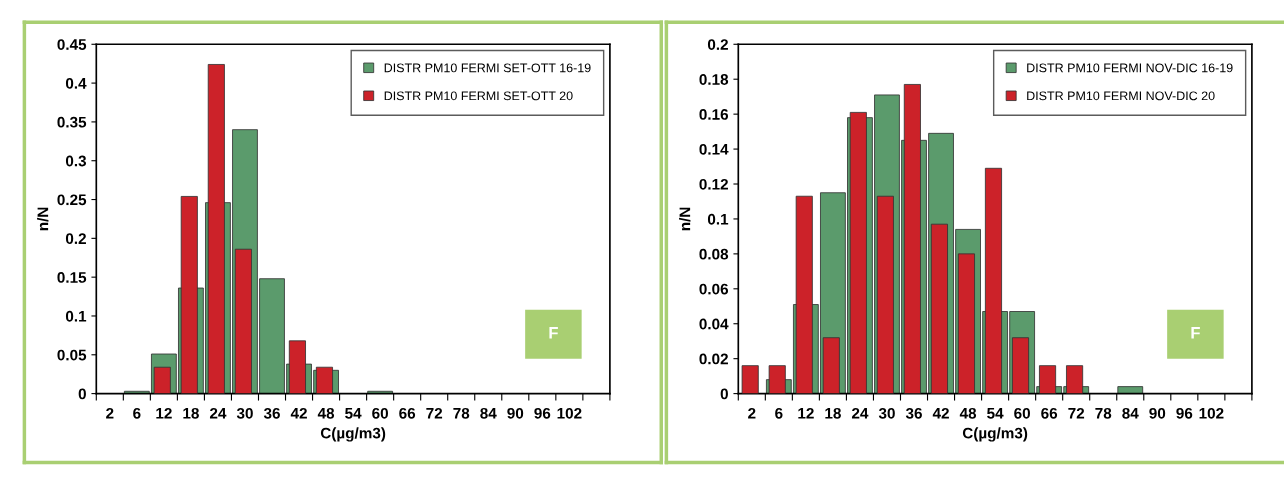 This screenshot has width=1284, height=492. What do you see at coordinates (714, 324) in the screenshot?
I see `y-tick-label: 0.04` at bounding box center [714, 324].